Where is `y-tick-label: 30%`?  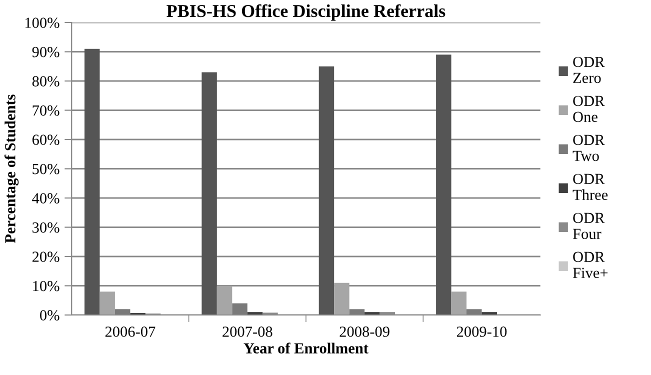 y-tick-label: 30% is located at coordinates (46, 227).